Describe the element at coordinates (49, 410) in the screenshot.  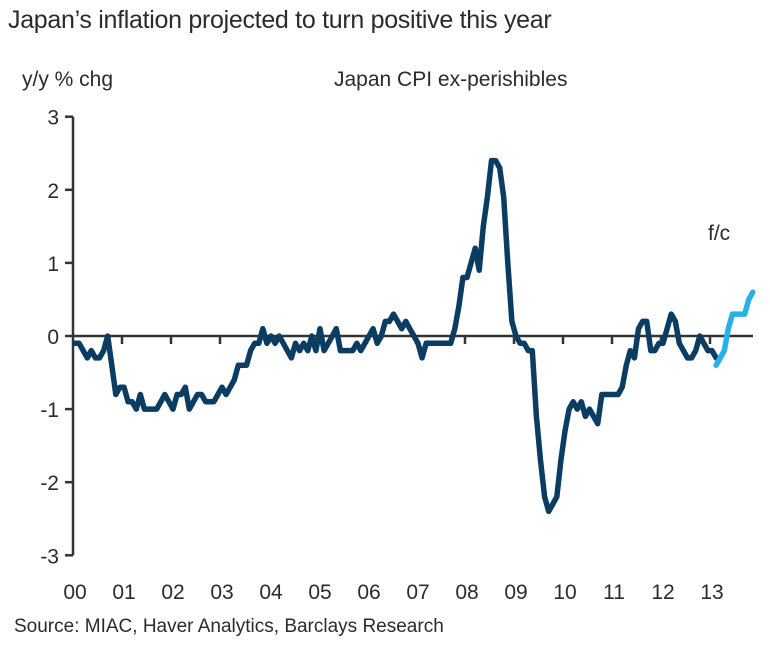
I see `y-tick-label: -1` at that location.